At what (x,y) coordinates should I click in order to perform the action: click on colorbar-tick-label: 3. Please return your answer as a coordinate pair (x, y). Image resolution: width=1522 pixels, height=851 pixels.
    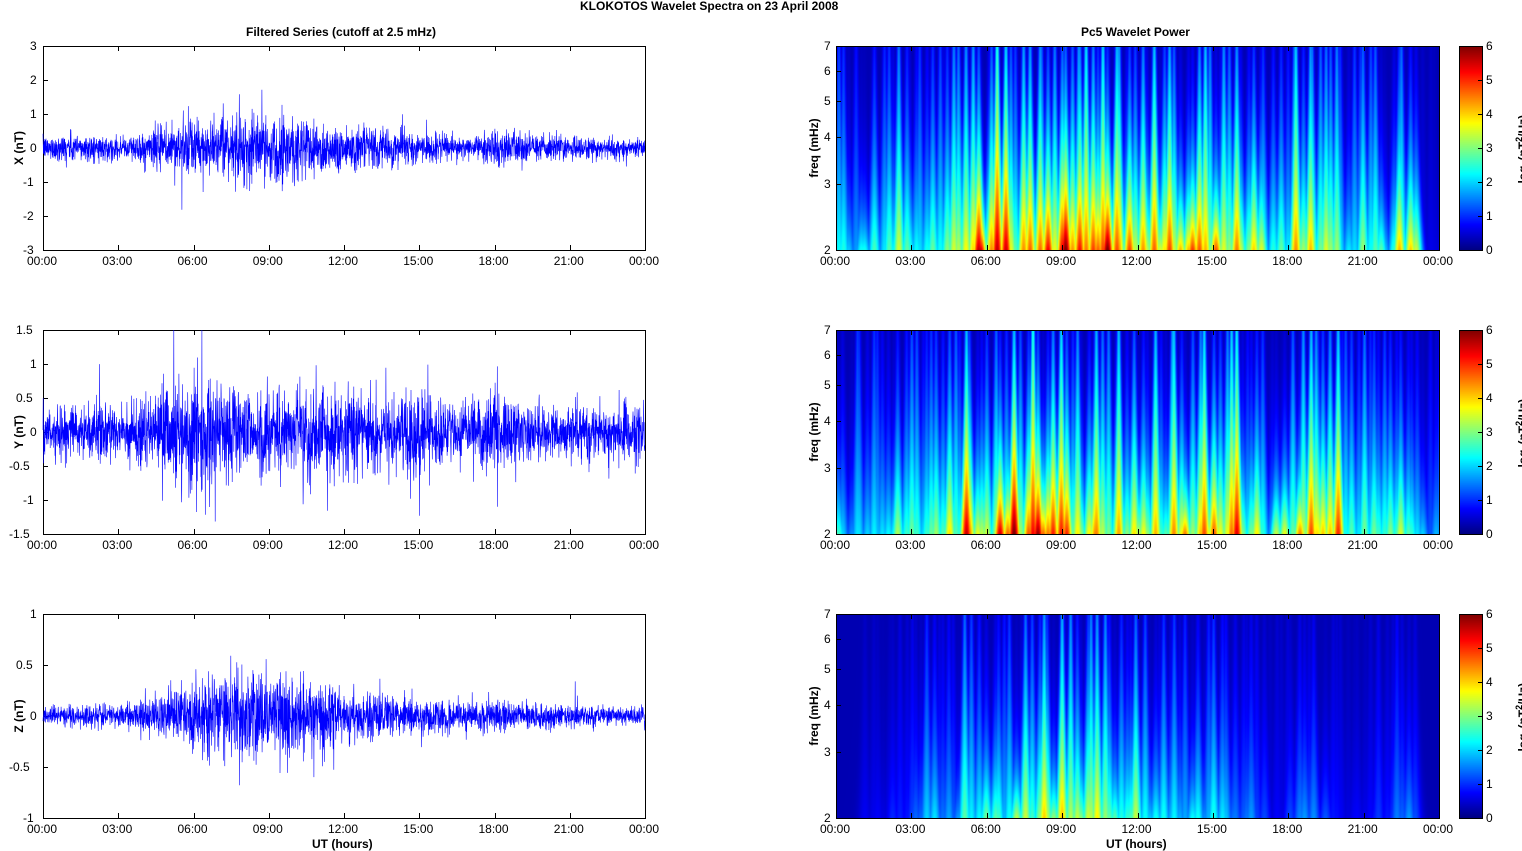
    Looking at the image, I should click on (1489, 148).